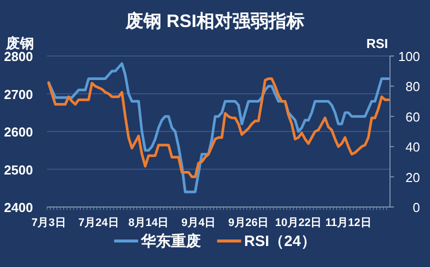 This screenshot has height=267, width=430. I want to click on y2-axis-title: RSI, so click(377, 43).